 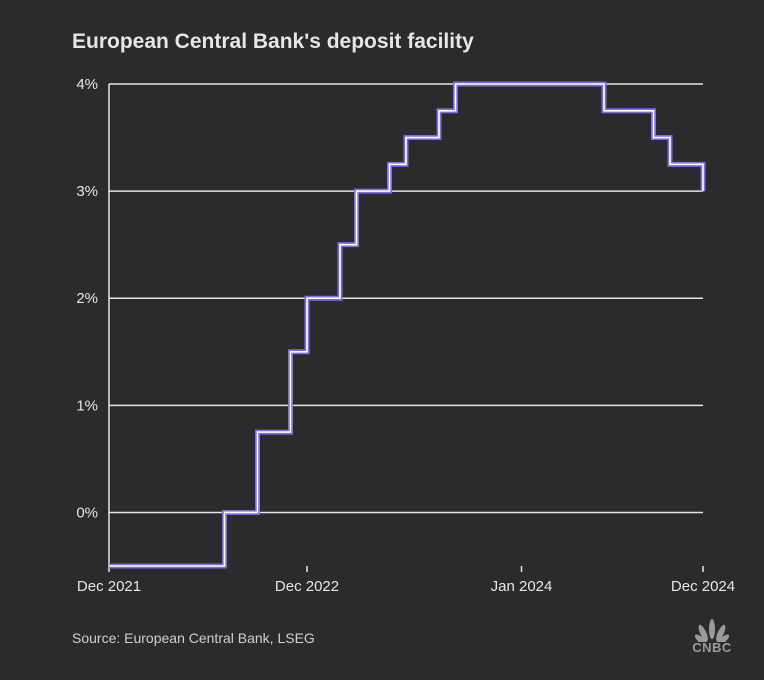 What do you see at coordinates (307, 586) in the screenshot?
I see `x-tick-label: Dec 2022` at bounding box center [307, 586].